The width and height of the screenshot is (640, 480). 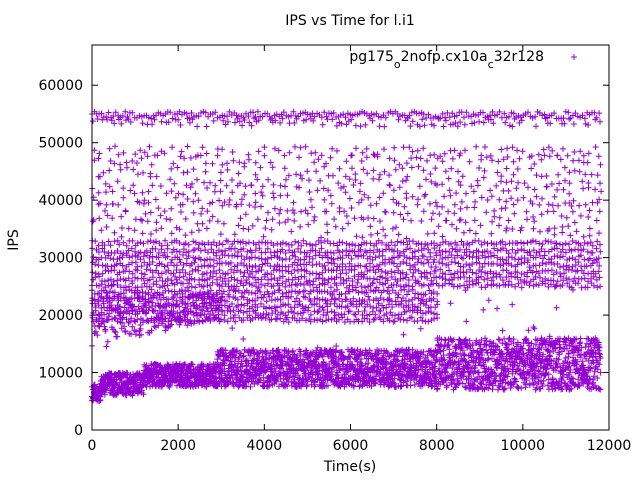 I want to click on y-tick-label: 20000, so click(x=60, y=316).